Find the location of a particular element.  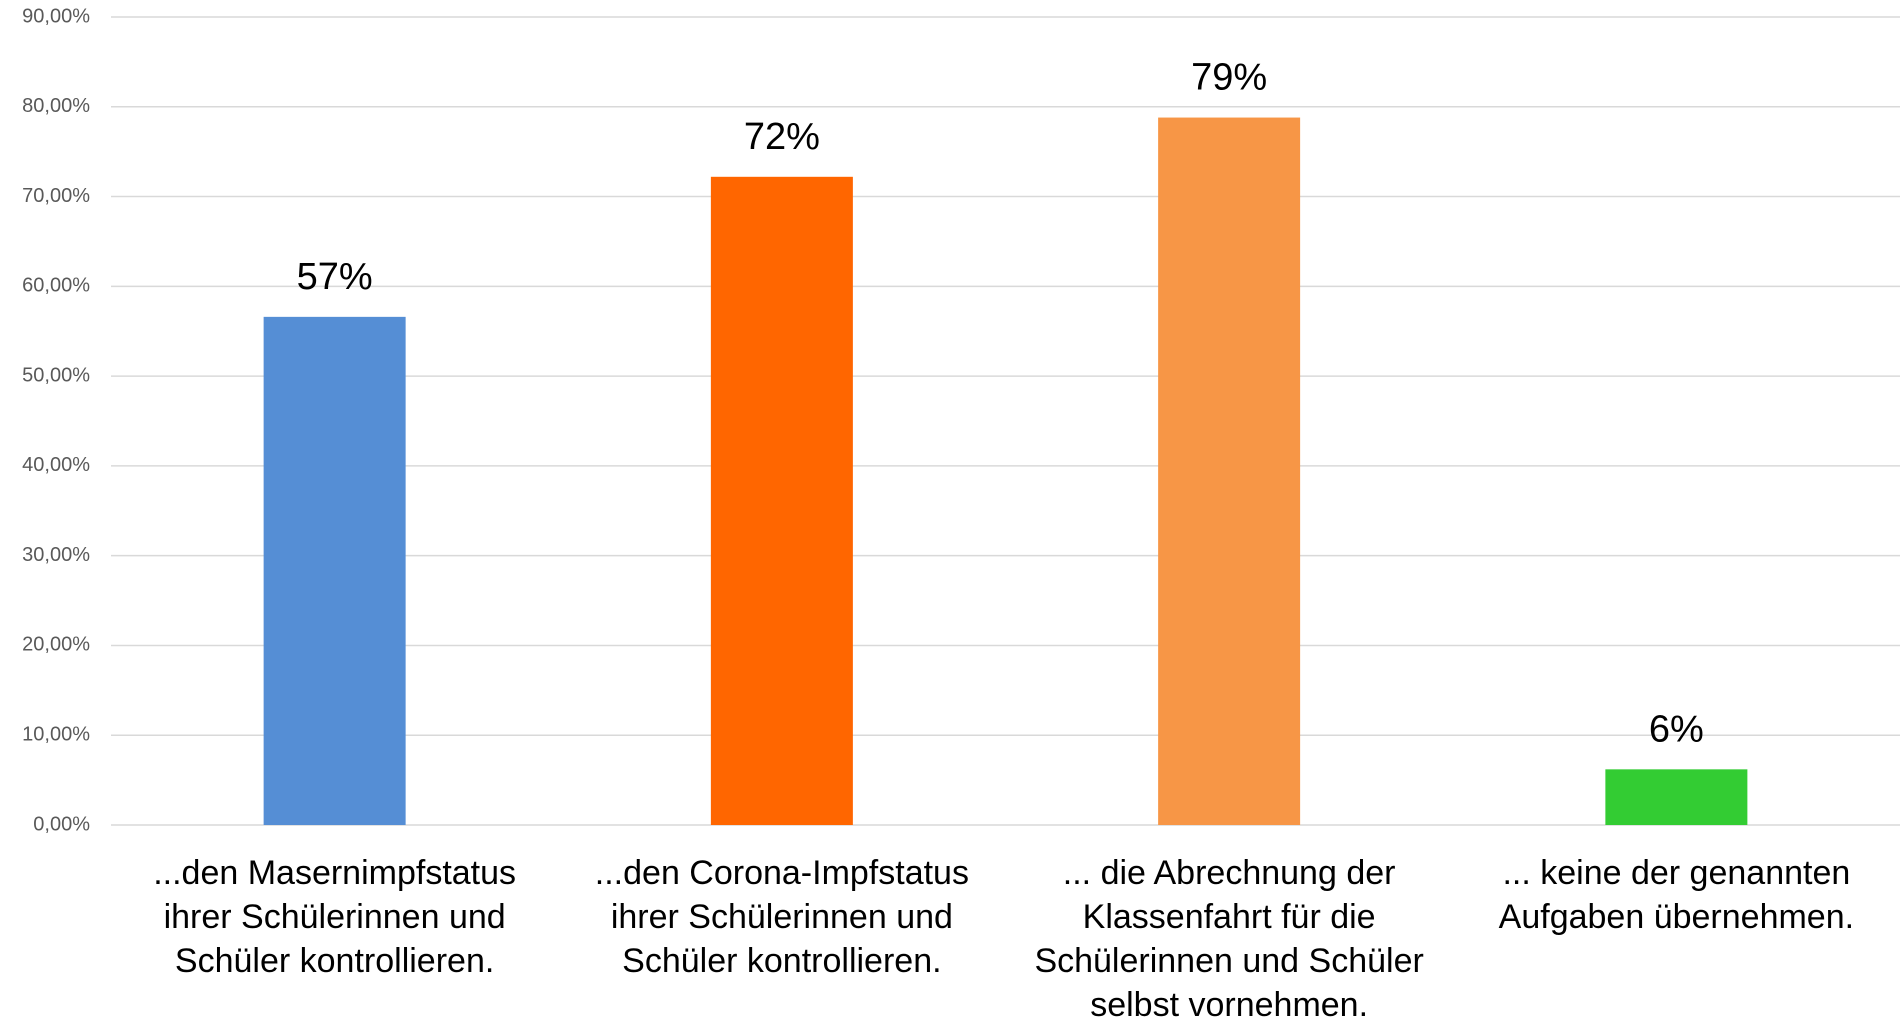

data-label: 79% is located at coordinates (1229, 78).